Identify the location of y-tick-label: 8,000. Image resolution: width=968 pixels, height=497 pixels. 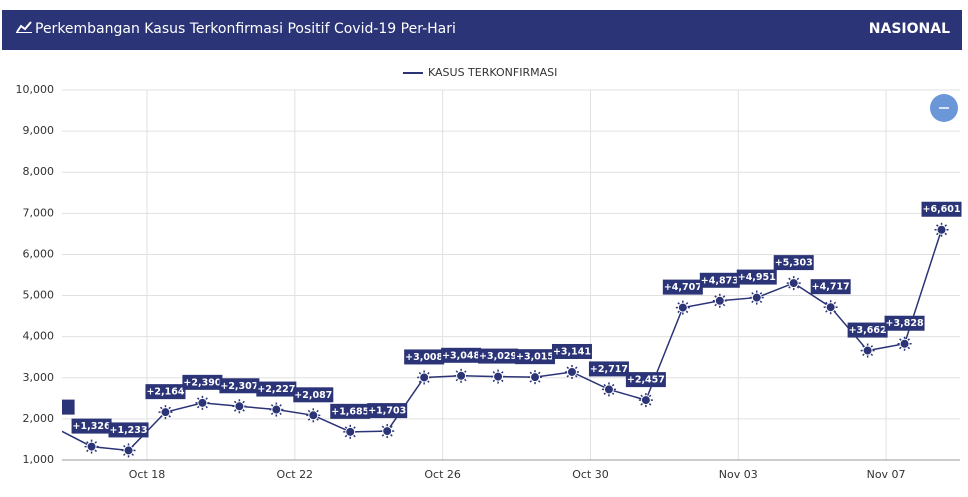
(39, 171).